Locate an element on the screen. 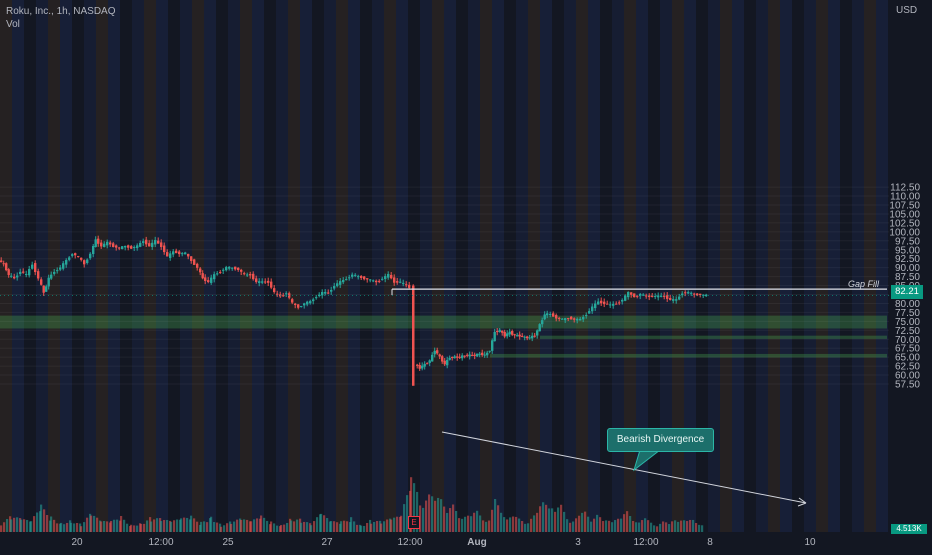 The height and width of the screenshot is (555, 932). bearish-divergence-callout: Bearish Divergence is located at coordinates (660, 440).